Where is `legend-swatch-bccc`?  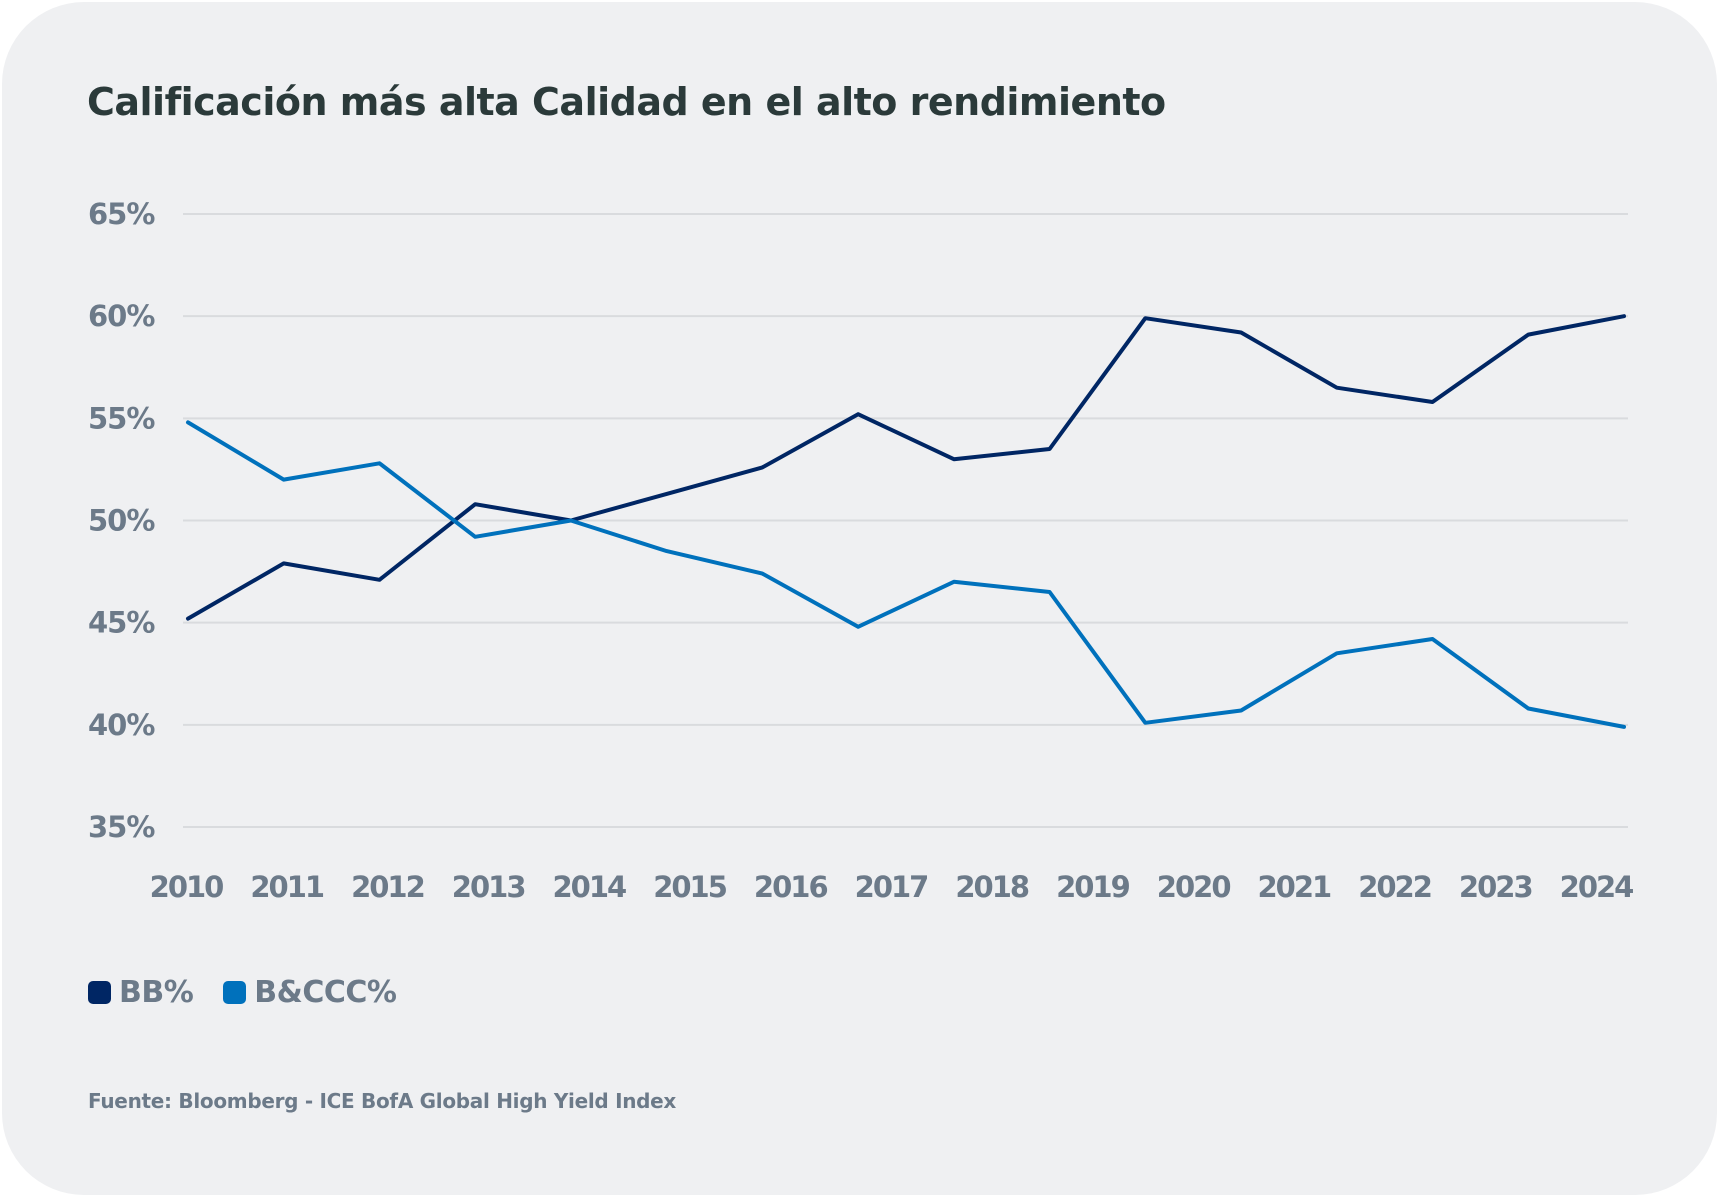 legend-swatch-bccc is located at coordinates (235, 992).